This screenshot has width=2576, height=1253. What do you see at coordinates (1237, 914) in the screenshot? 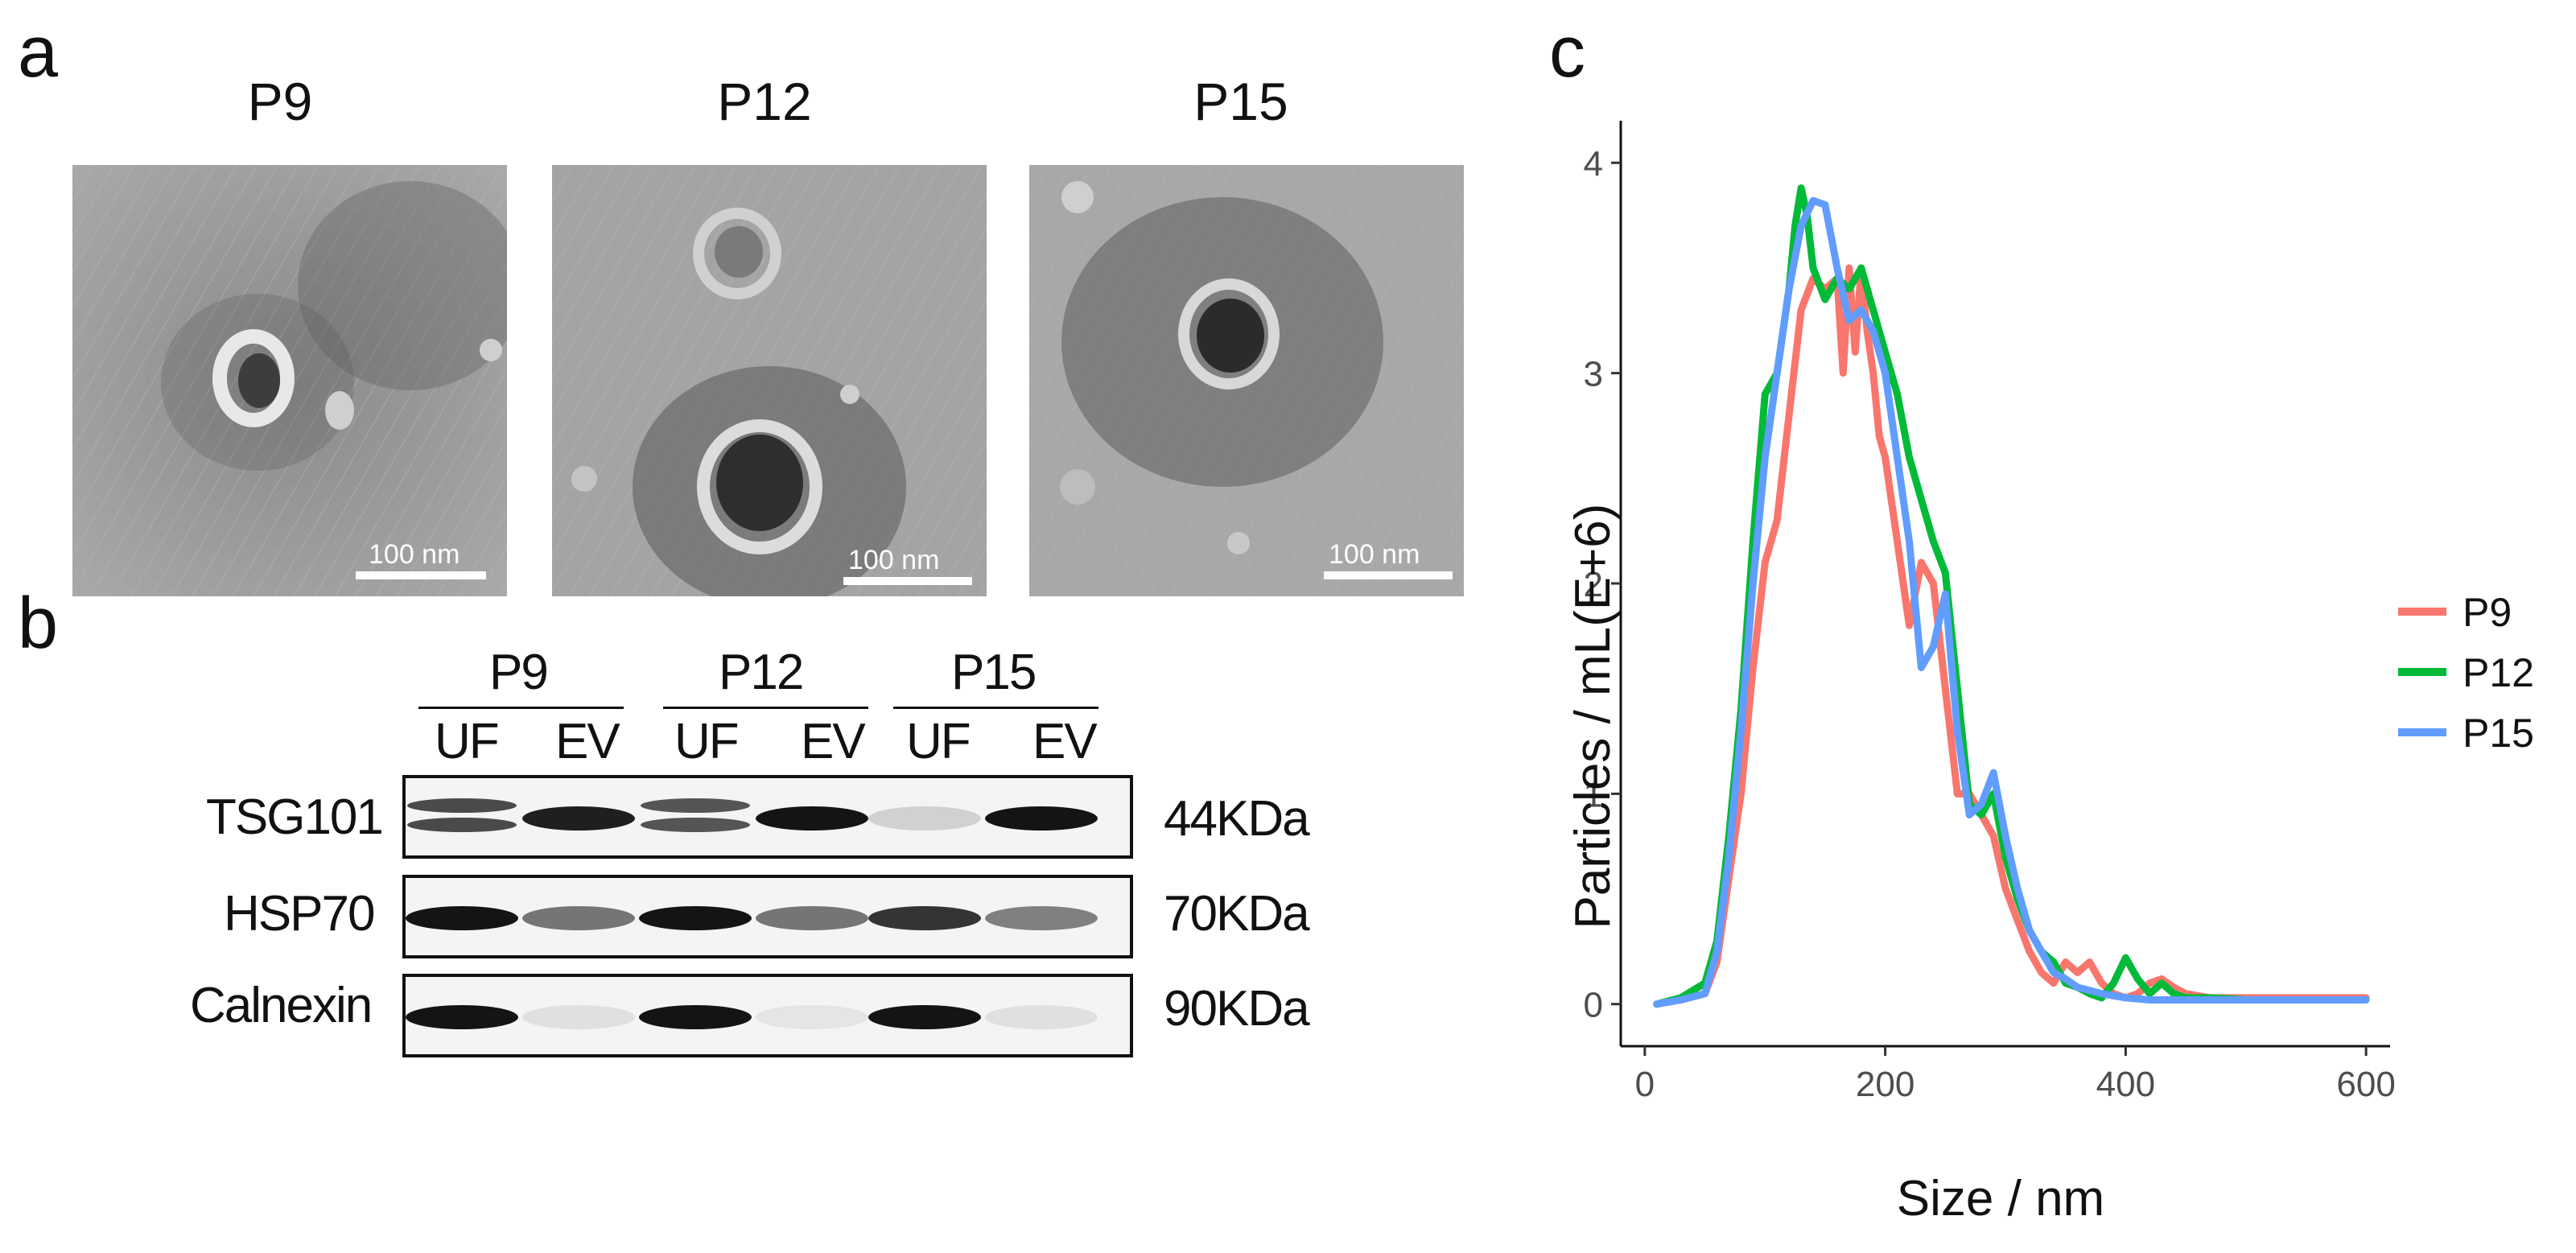
I see `wb-weight-label: 70KDa` at bounding box center [1237, 914].